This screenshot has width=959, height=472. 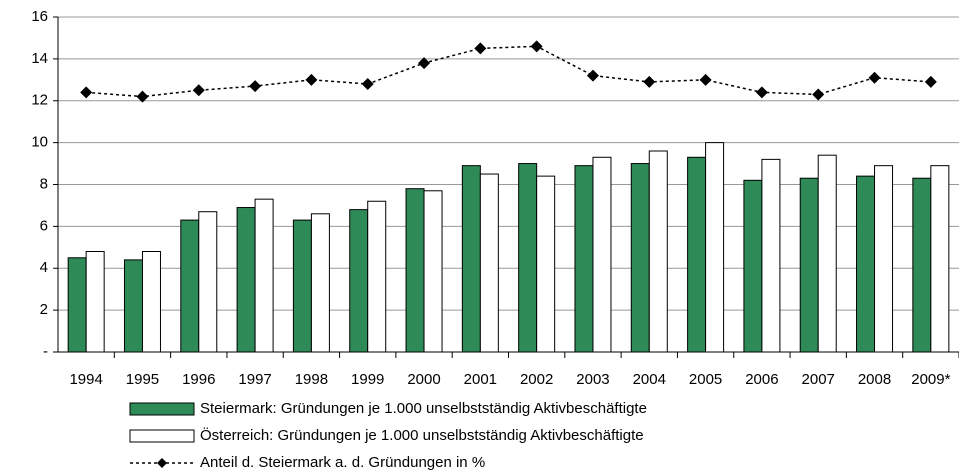 I want to click on x-tick-label: 2003, so click(x=592, y=379).